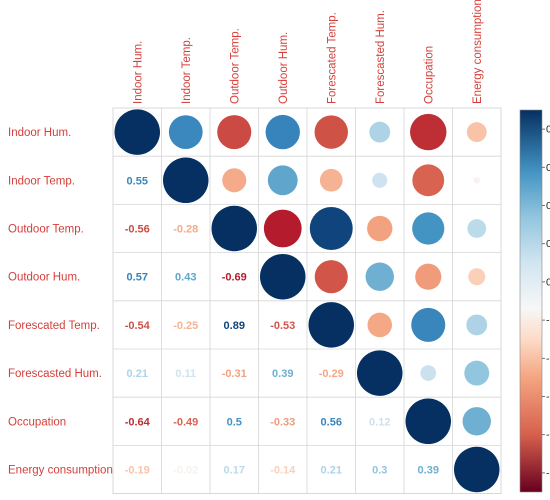  Describe the element at coordinates (54, 326) in the screenshot. I see `row-label: Forescated Temp.` at that location.